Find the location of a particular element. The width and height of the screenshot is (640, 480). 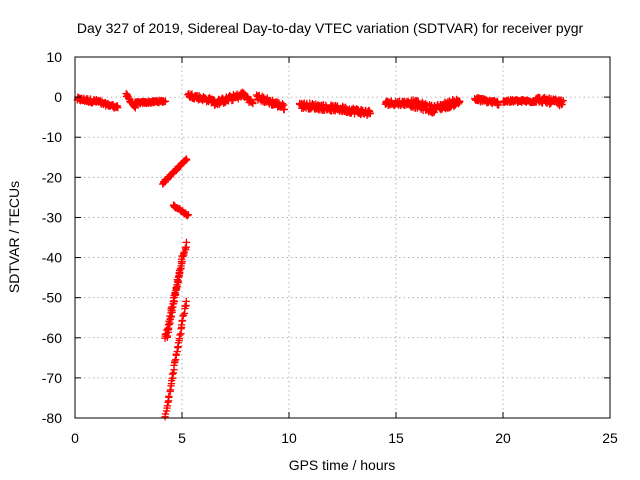

x-tick-label: 0 is located at coordinates (75, 438).